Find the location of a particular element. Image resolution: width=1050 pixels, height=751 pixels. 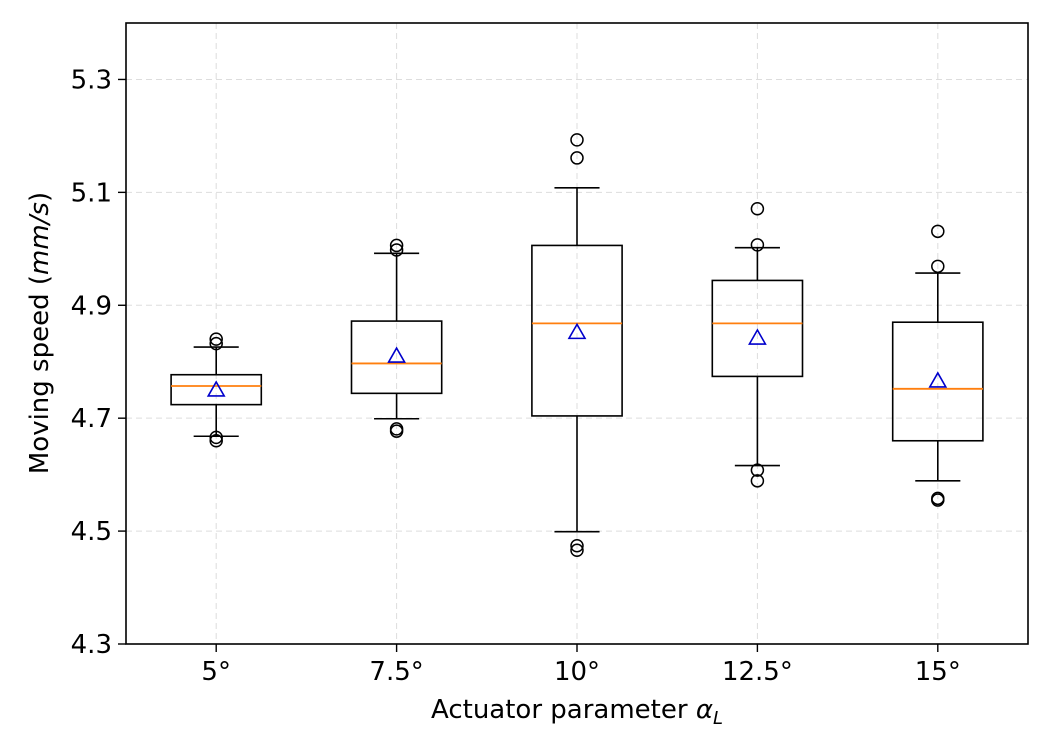

x-tick-label: 12.5° is located at coordinates (757, 672).